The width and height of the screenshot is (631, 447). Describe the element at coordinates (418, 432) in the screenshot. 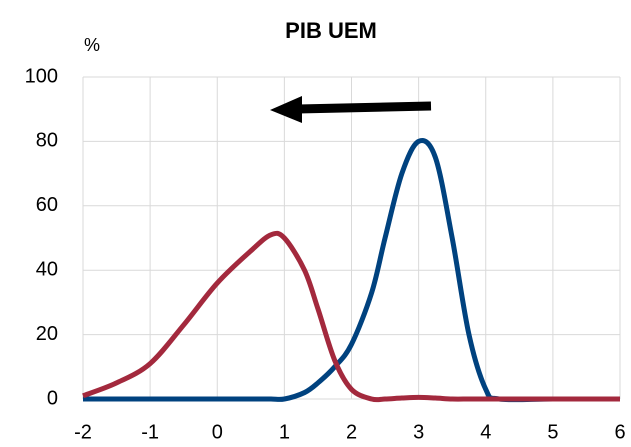

I see `x-tick-label: 3` at that location.